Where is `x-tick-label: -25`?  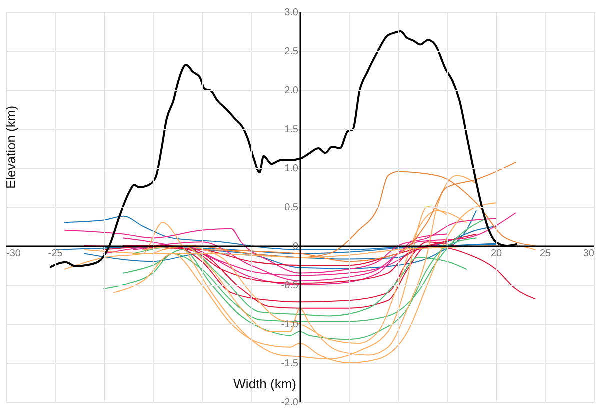
x-tick-label: -25 is located at coordinates (56, 254).